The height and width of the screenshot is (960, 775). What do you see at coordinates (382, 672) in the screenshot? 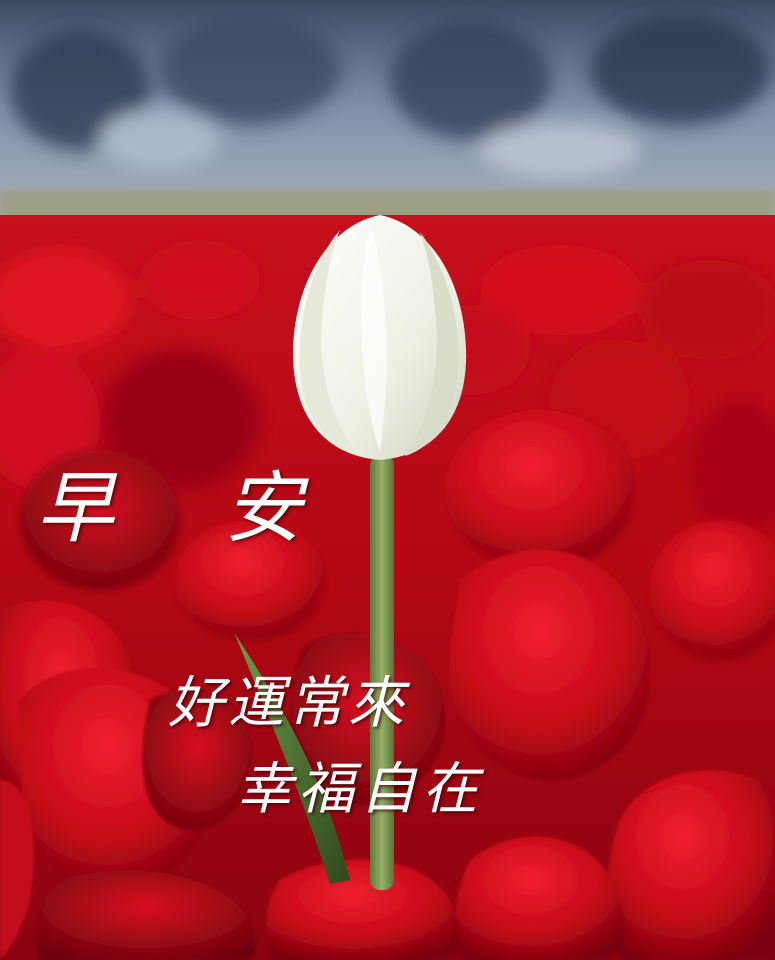
I see `tulip-stem` at bounding box center [382, 672].